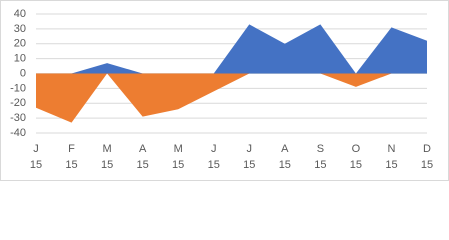  What do you see at coordinates (18, 103) in the screenshot?
I see `y-tick-label: -20` at bounding box center [18, 103].